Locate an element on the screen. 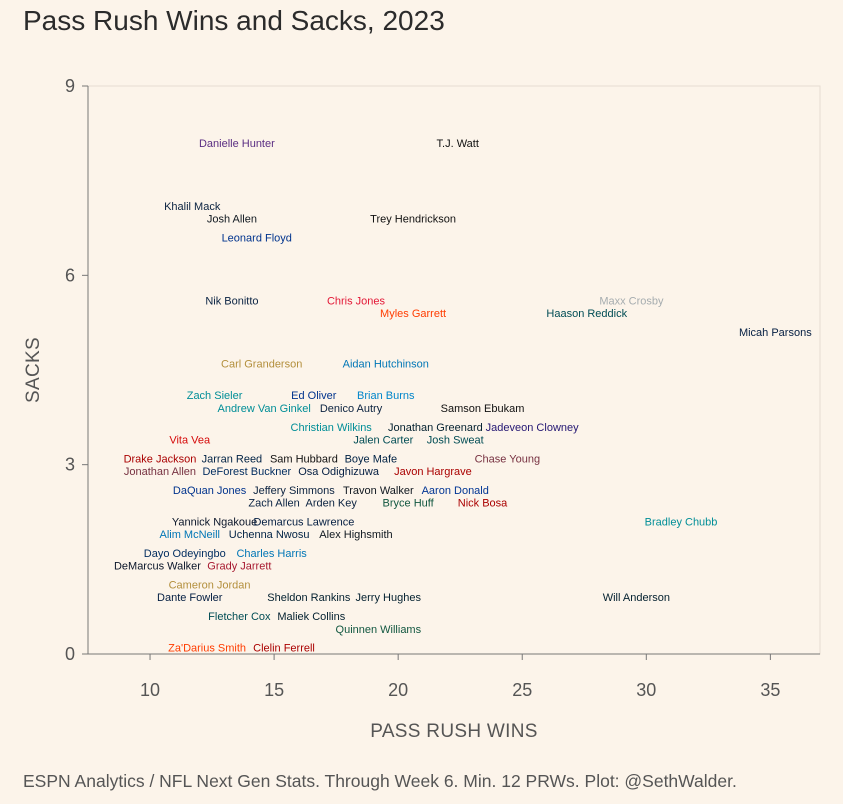 This screenshot has width=843, height=804. data-point-label: Osa Odighizuwa is located at coordinates (339, 472).